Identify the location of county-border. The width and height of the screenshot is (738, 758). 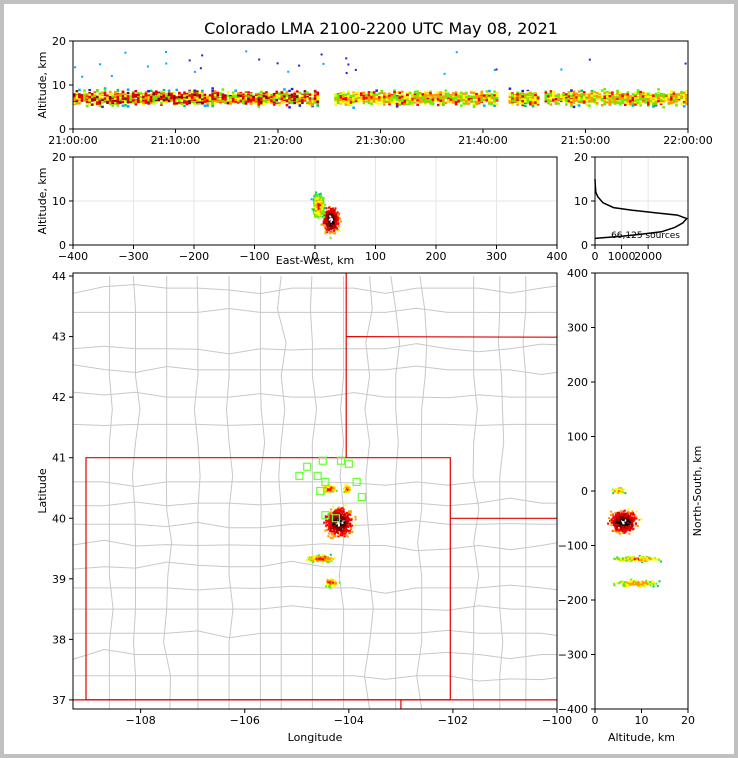
(315, 678).